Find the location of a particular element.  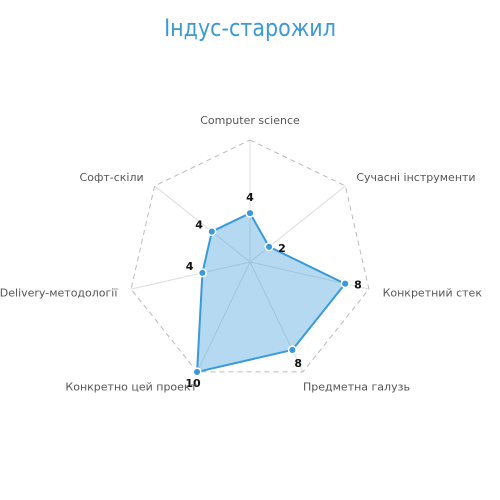

axis-label: Delivery-методології is located at coordinates (59, 292).